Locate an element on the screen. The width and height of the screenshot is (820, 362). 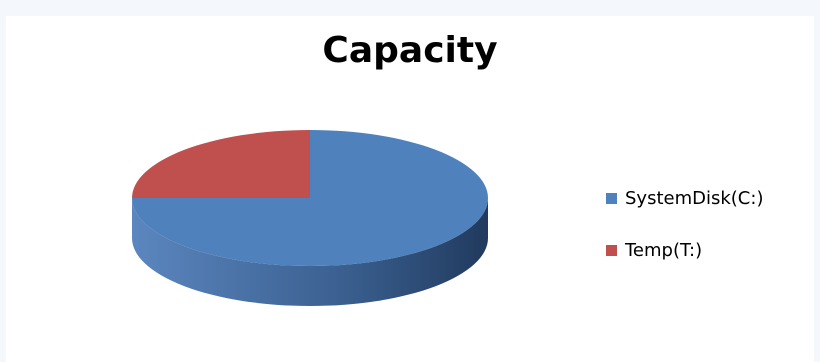
legend-swatch-temp is located at coordinates (611, 250).